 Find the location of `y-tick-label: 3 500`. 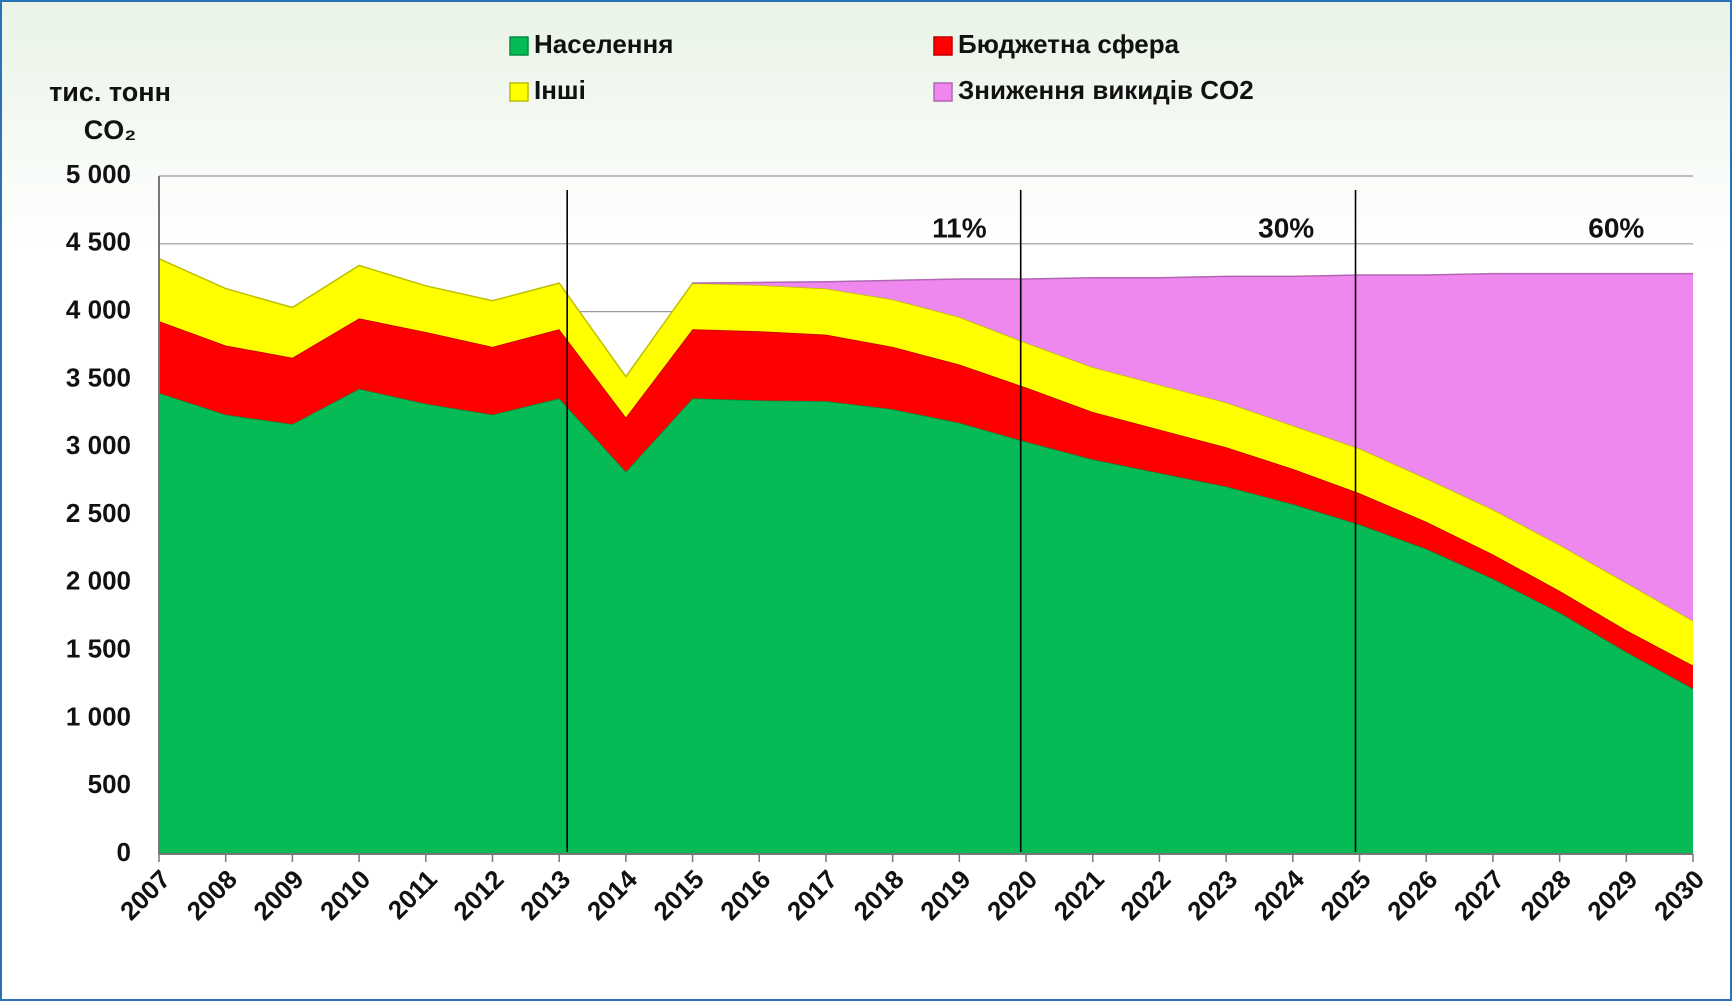

y-tick-label: 3 500 is located at coordinates (98, 377).